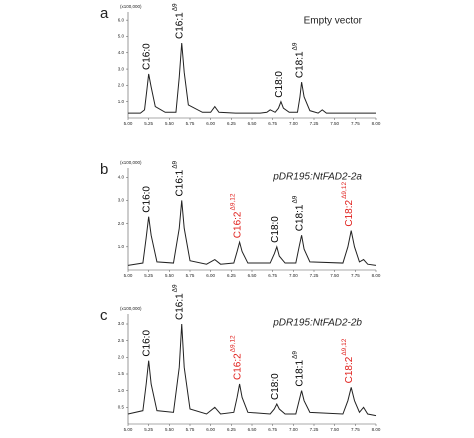  I want to click on y-tick-label: 1.5, so click(121, 373).